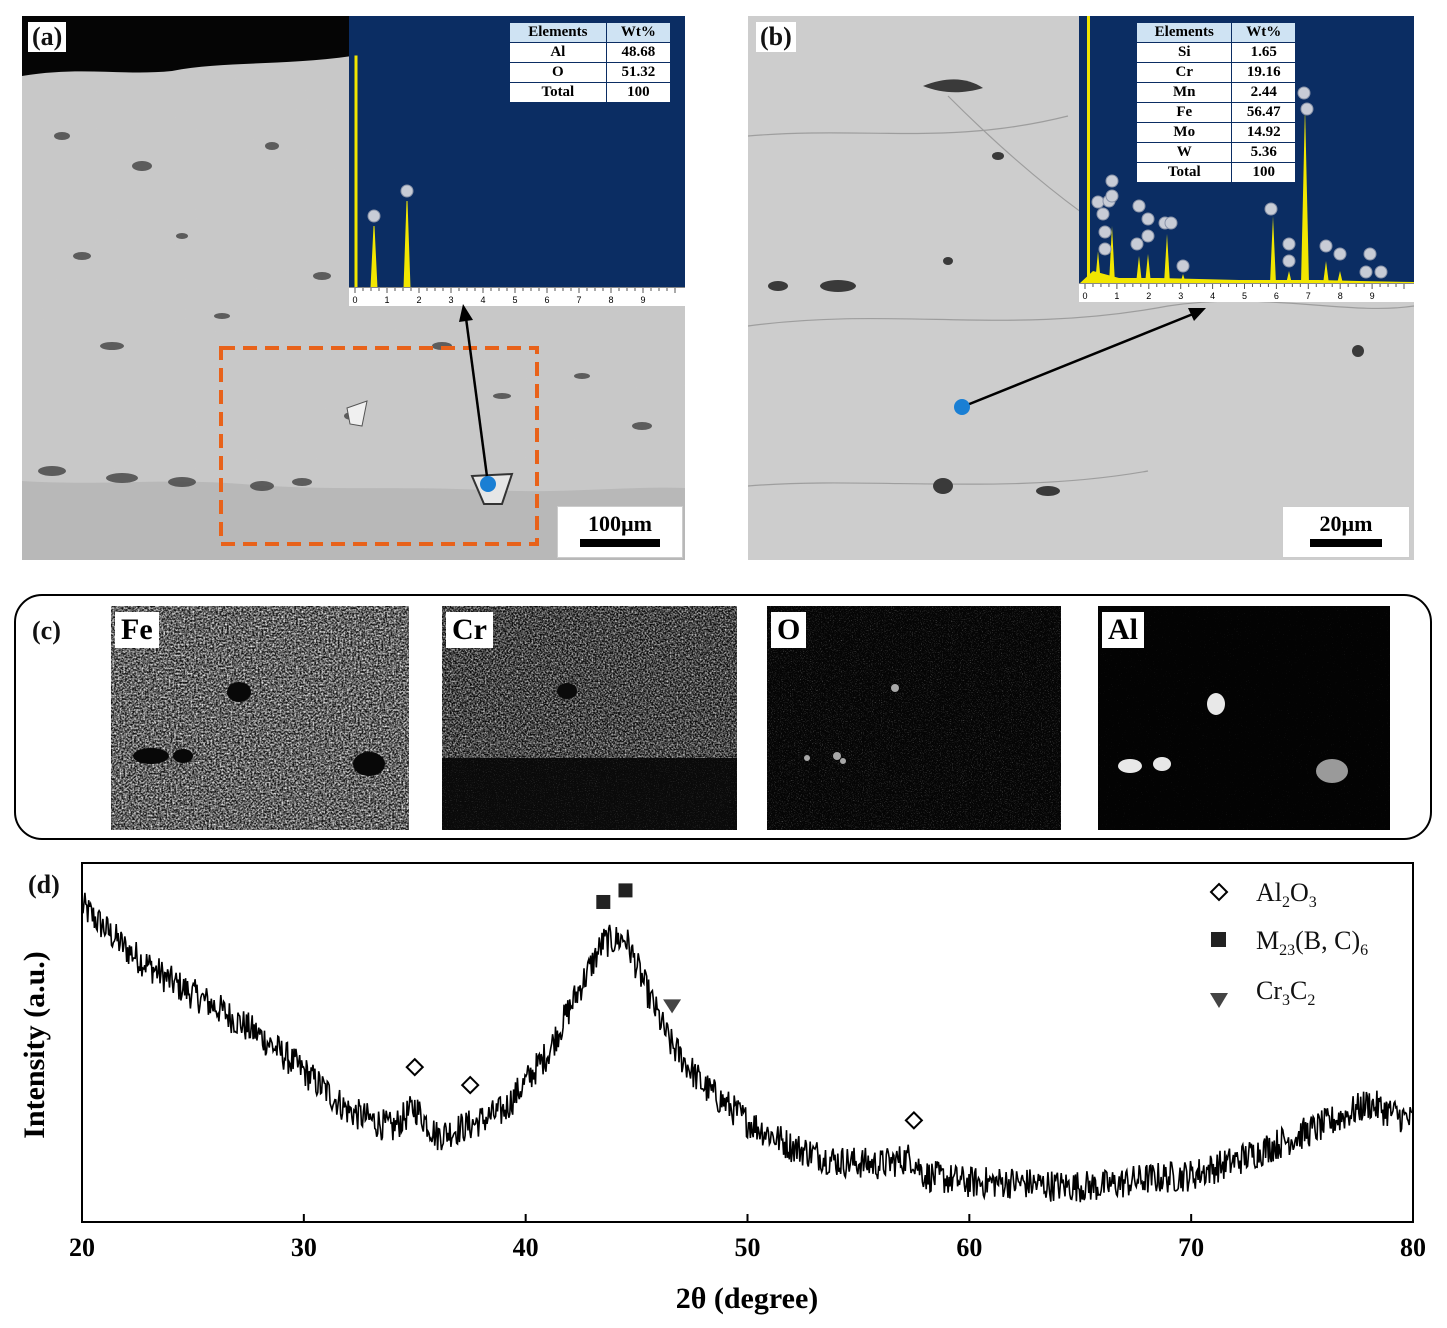 The height and width of the screenshot is (1328, 1447). What do you see at coordinates (1184, 52) in the screenshot?
I see `table-cell: Si` at bounding box center [1184, 52].